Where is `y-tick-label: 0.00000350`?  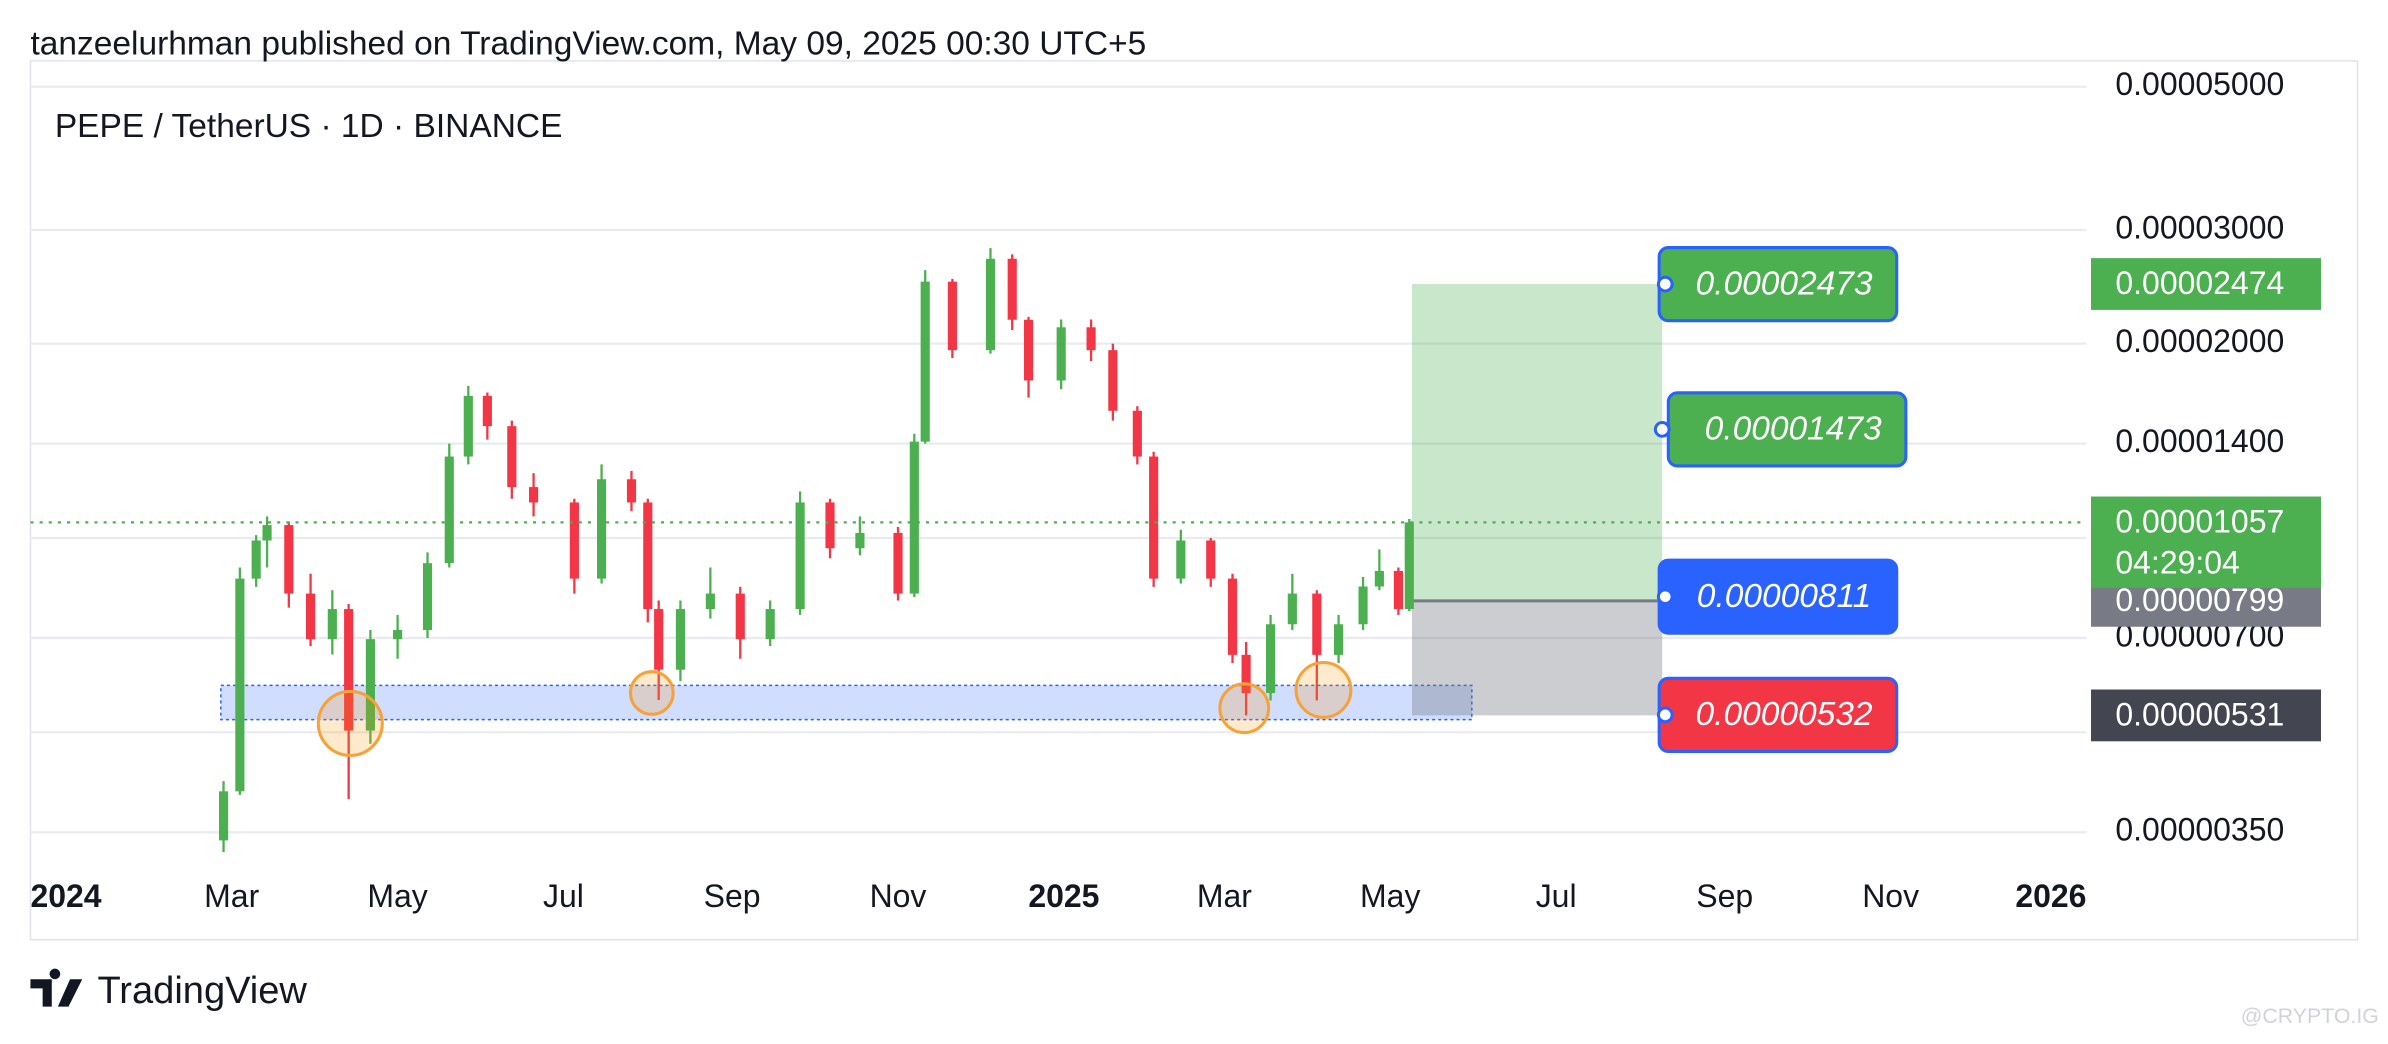
y-tick-label: 0.00000350 is located at coordinates (2199, 830).